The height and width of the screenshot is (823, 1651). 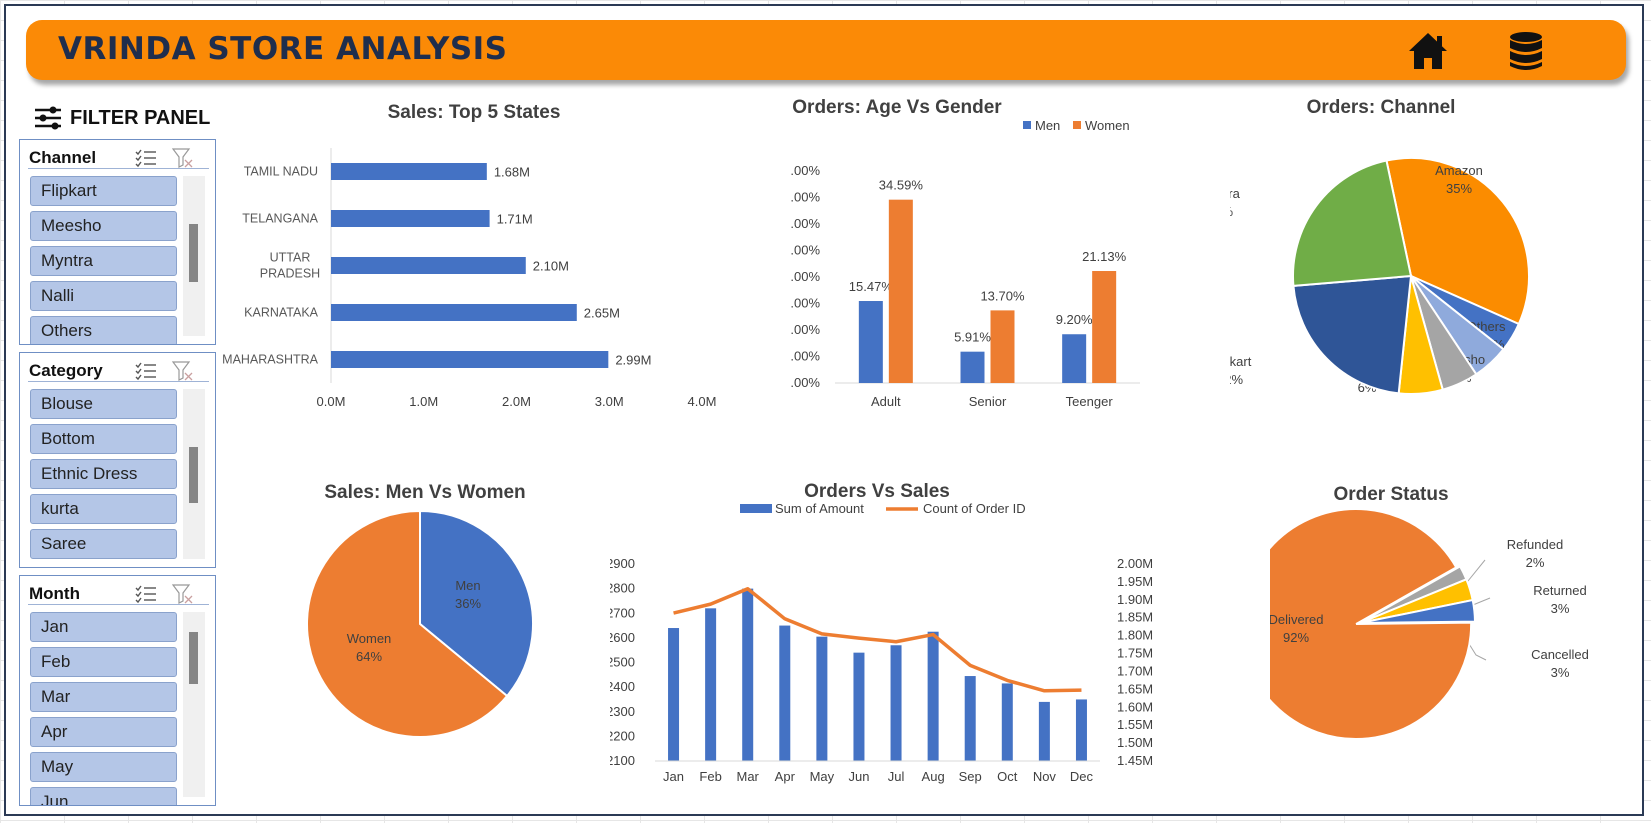 What do you see at coordinates (103, 226) in the screenshot?
I see `slicer-item-meesho: Meesho` at bounding box center [103, 226].